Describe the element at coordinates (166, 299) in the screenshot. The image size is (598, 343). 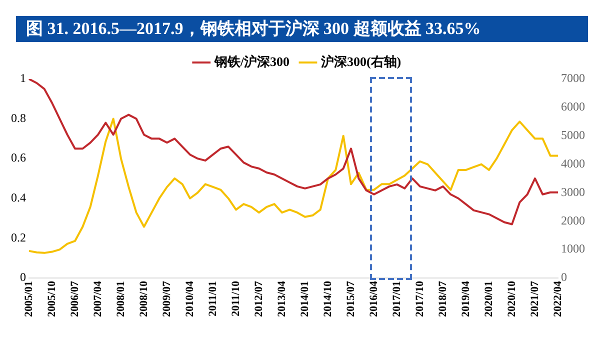
I see `x-tick-label: 2009/07` at that location.